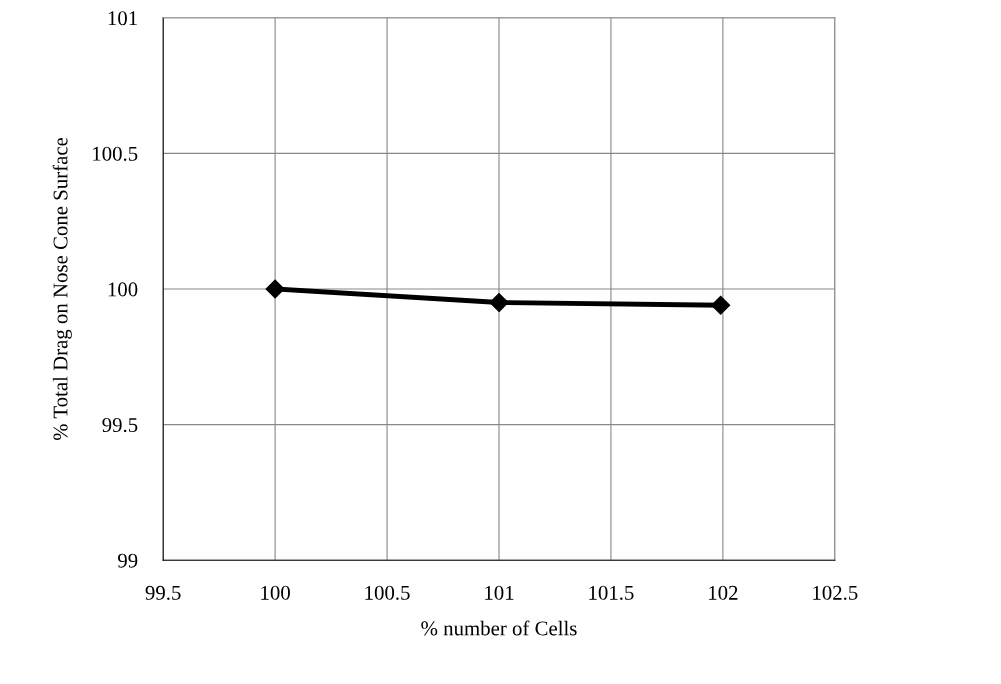 The height and width of the screenshot is (684, 1001). What do you see at coordinates (123, 289) in the screenshot?
I see `y-tick-label: 100` at bounding box center [123, 289].